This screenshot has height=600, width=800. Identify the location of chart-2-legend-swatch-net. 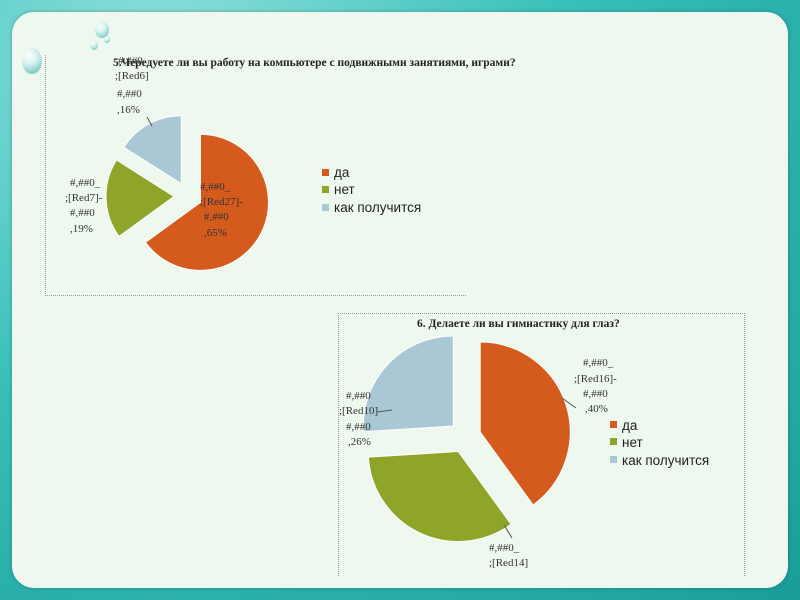
(613, 441).